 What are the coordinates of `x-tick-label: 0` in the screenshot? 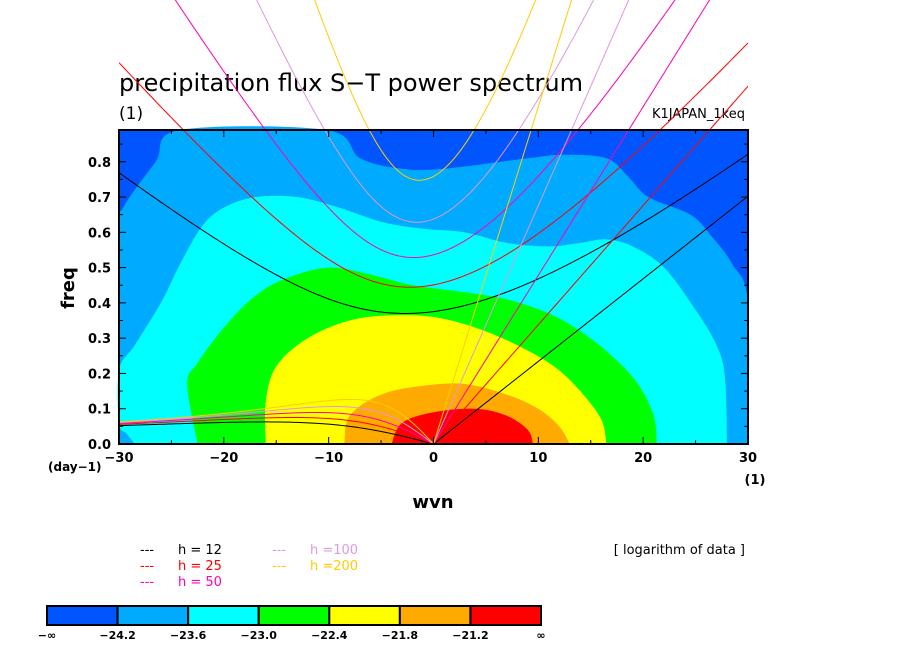 It's located at (433, 458).